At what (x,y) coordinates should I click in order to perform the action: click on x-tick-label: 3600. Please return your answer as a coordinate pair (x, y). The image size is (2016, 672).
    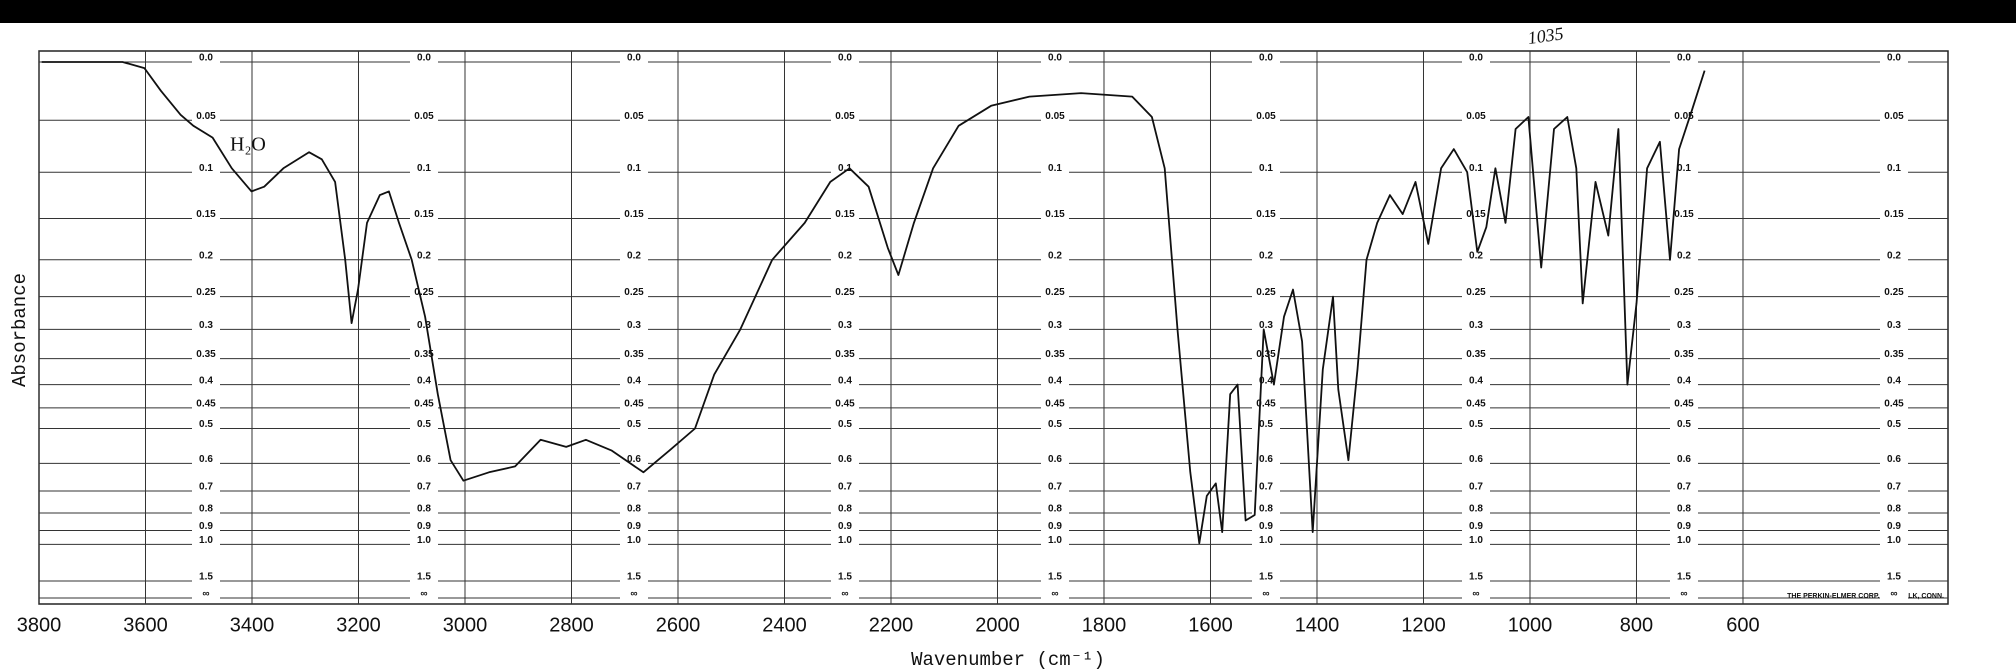
    Looking at the image, I should click on (145, 625).